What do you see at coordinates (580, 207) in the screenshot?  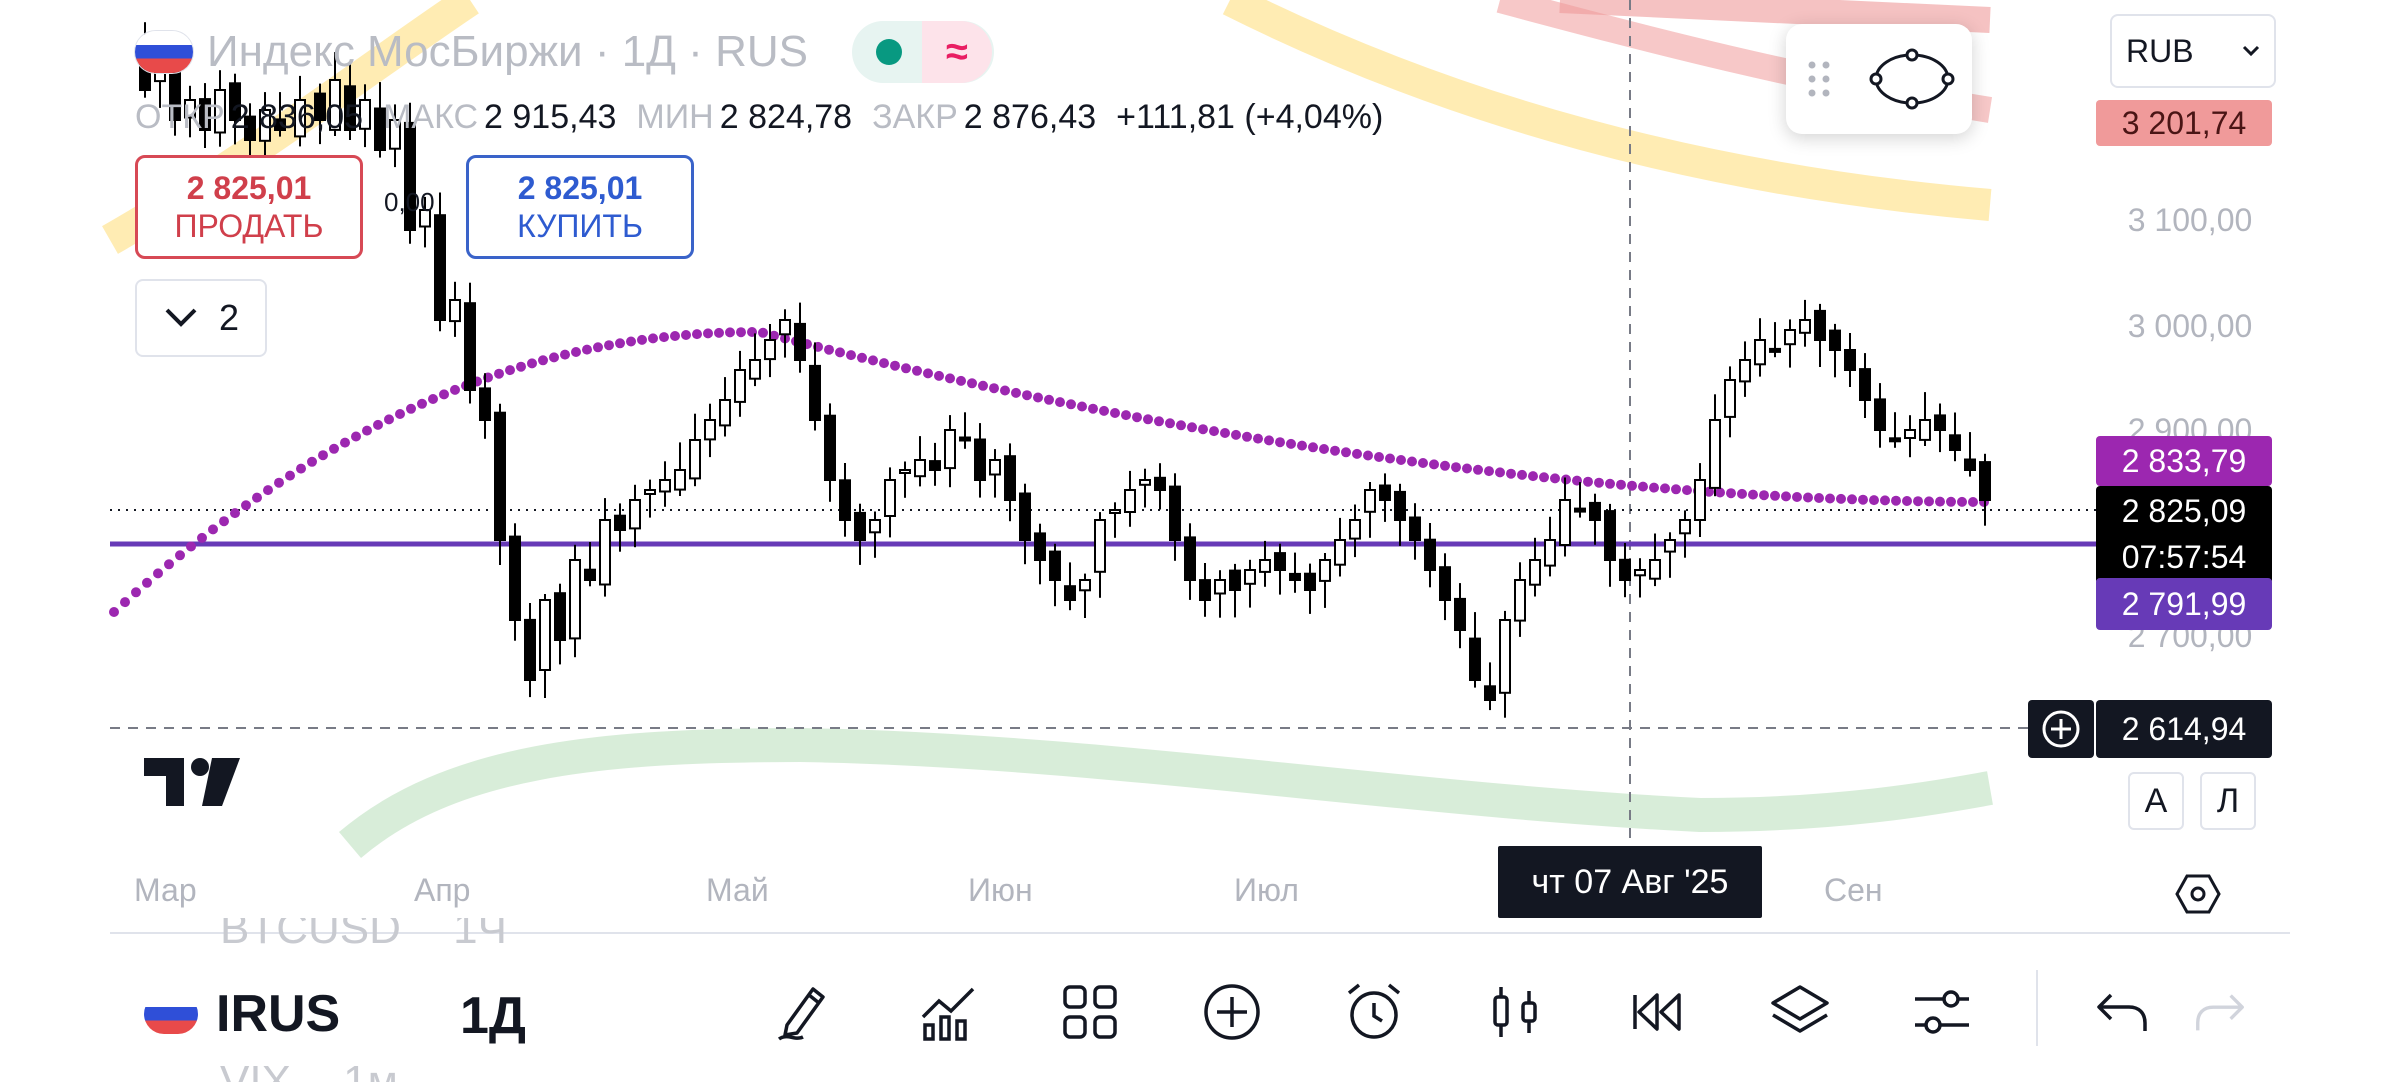 I see `buy-button: 2 825,01 КУПИТЬ` at bounding box center [580, 207].